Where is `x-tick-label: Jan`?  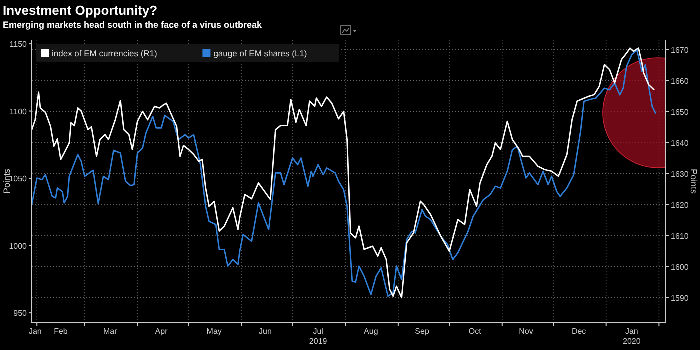 x-tick-label: Jan is located at coordinates (35, 331).